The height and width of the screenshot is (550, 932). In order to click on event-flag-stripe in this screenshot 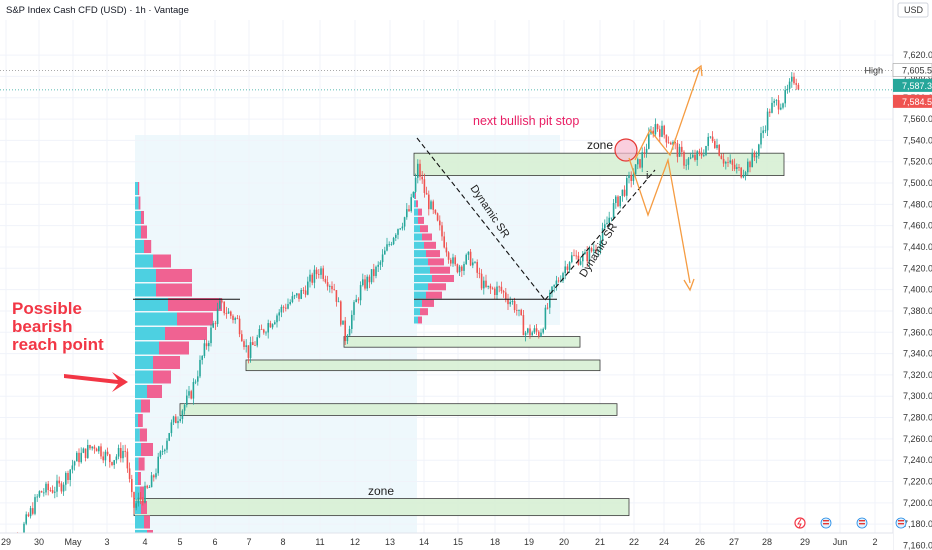, I will do `click(901, 521)`.